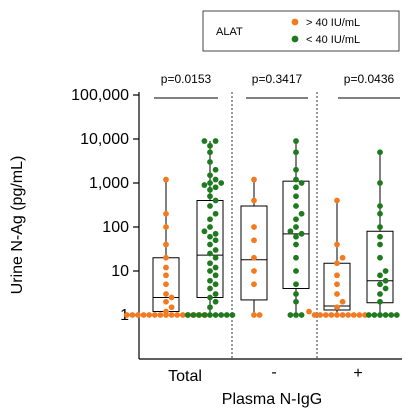  I want to click on legend-marker-low, so click(295, 39).